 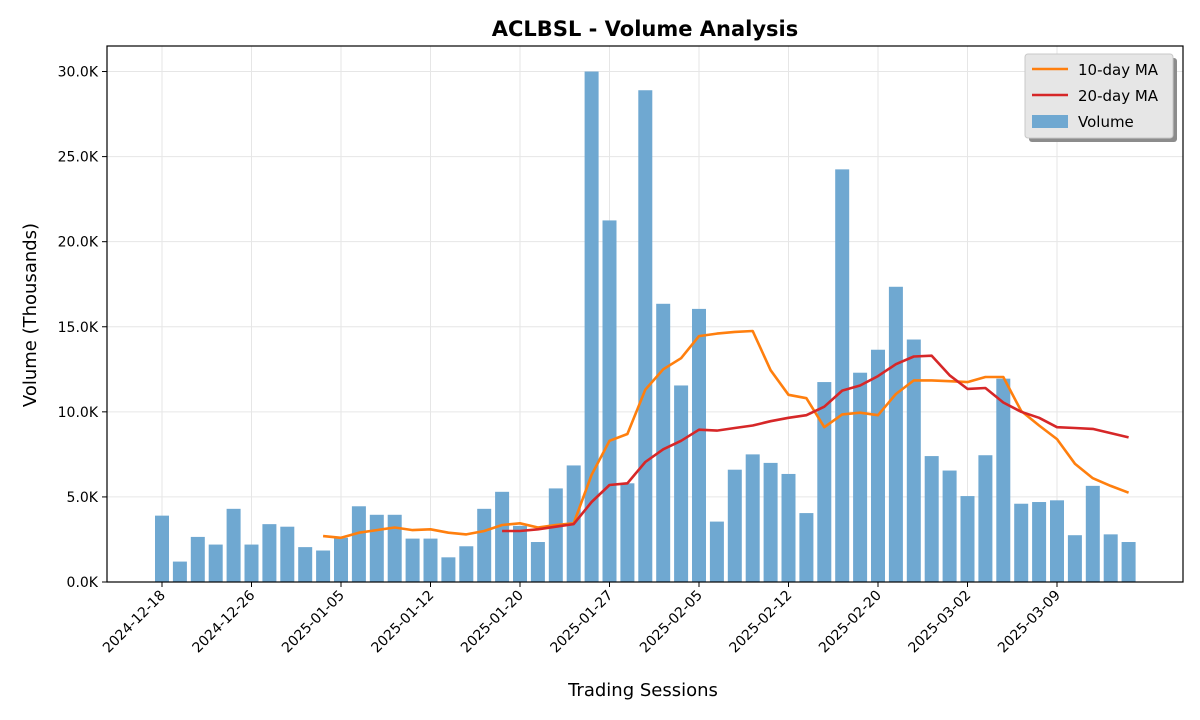 What do you see at coordinates (1106, 122) in the screenshot?
I see `legend-label-volume: Volume` at bounding box center [1106, 122].